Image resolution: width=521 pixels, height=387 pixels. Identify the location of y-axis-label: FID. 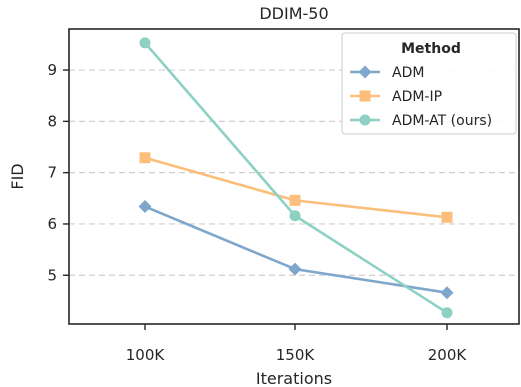
(17, 176).